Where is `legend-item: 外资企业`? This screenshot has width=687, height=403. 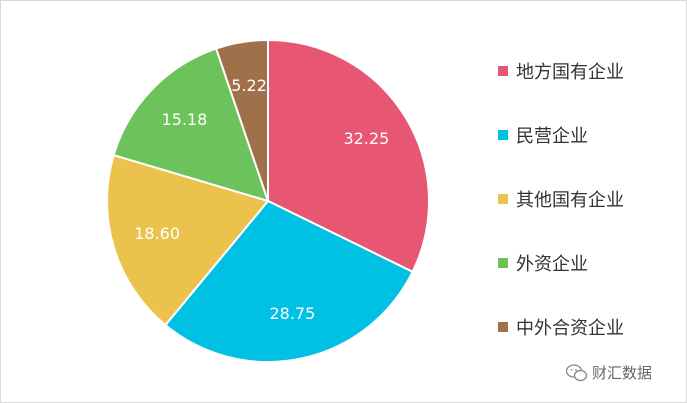 legend-item: 外资企业 is located at coordinates (543, 263).